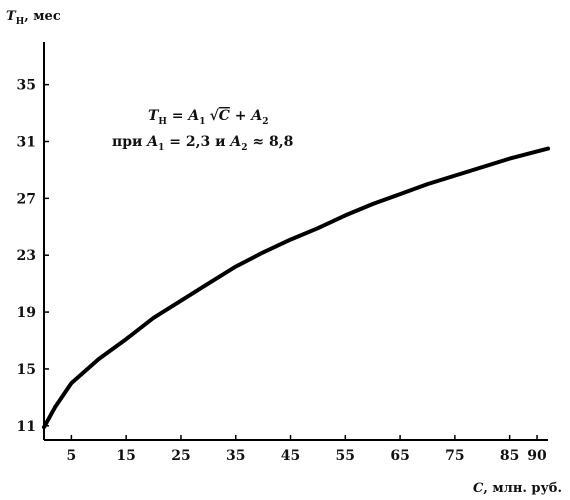 The width and height of the screenshot is (570, 500). I want to click on y-tick-label: 11, so click(26, 427).